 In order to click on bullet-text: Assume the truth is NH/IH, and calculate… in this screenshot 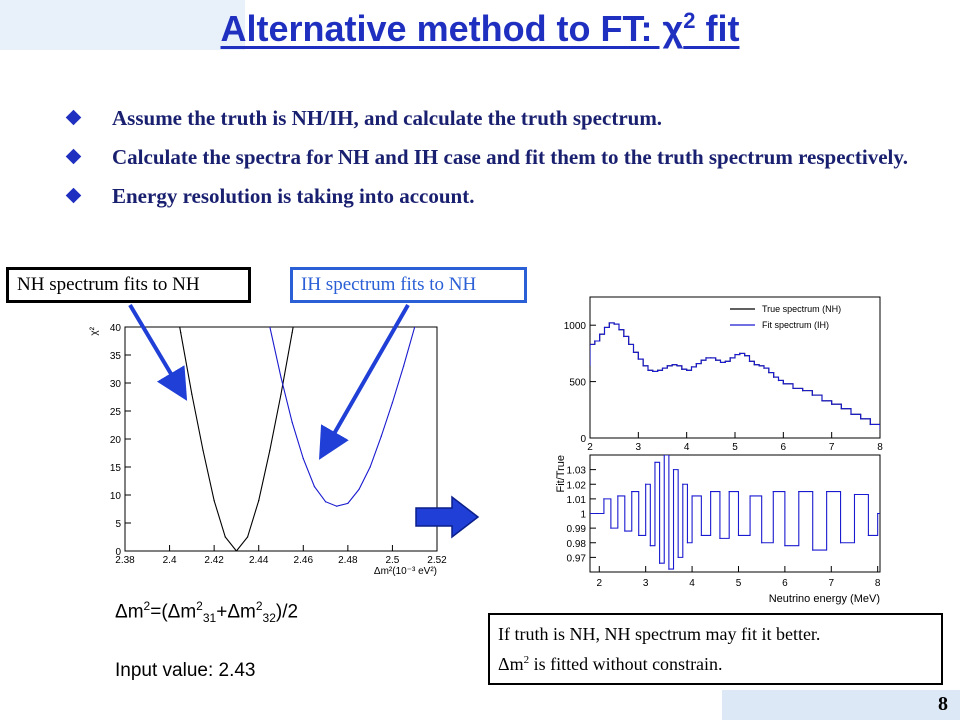, I will do `click(387, 118)`.